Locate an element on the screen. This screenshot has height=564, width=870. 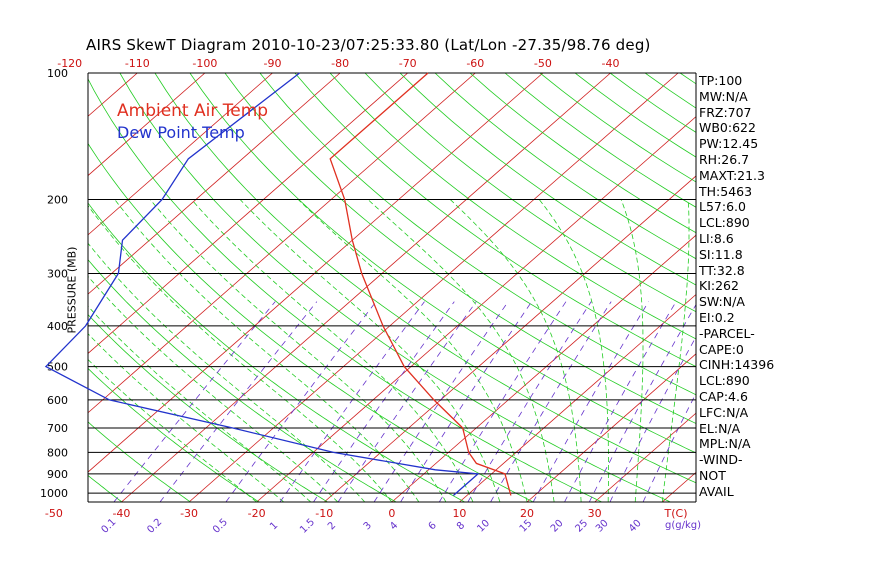
pressure-tick-label: 600 is located at coordinates (57, 400).